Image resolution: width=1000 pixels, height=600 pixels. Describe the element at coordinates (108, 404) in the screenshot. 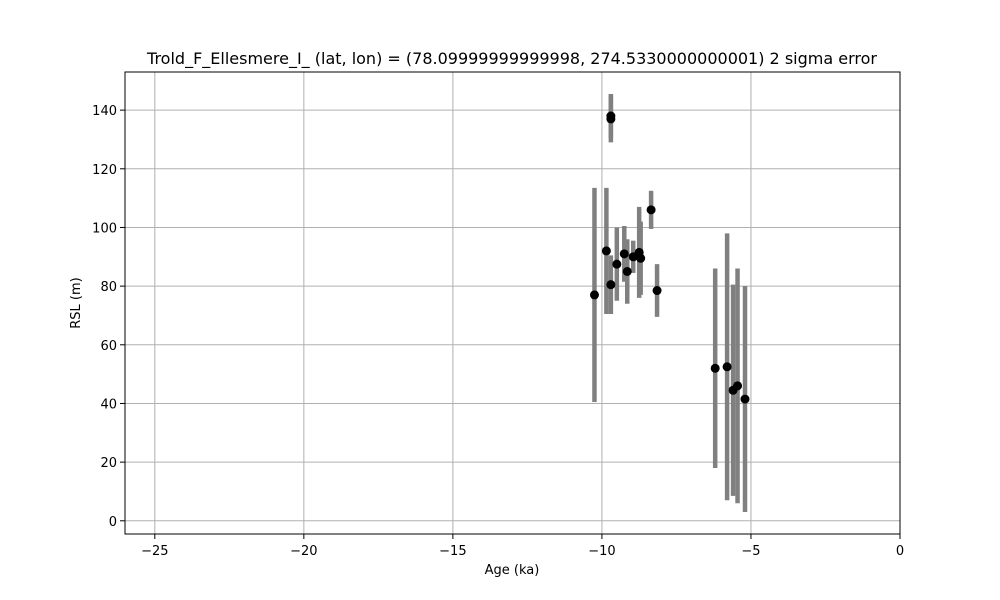

I see `y-tick-label: 40` at that location.